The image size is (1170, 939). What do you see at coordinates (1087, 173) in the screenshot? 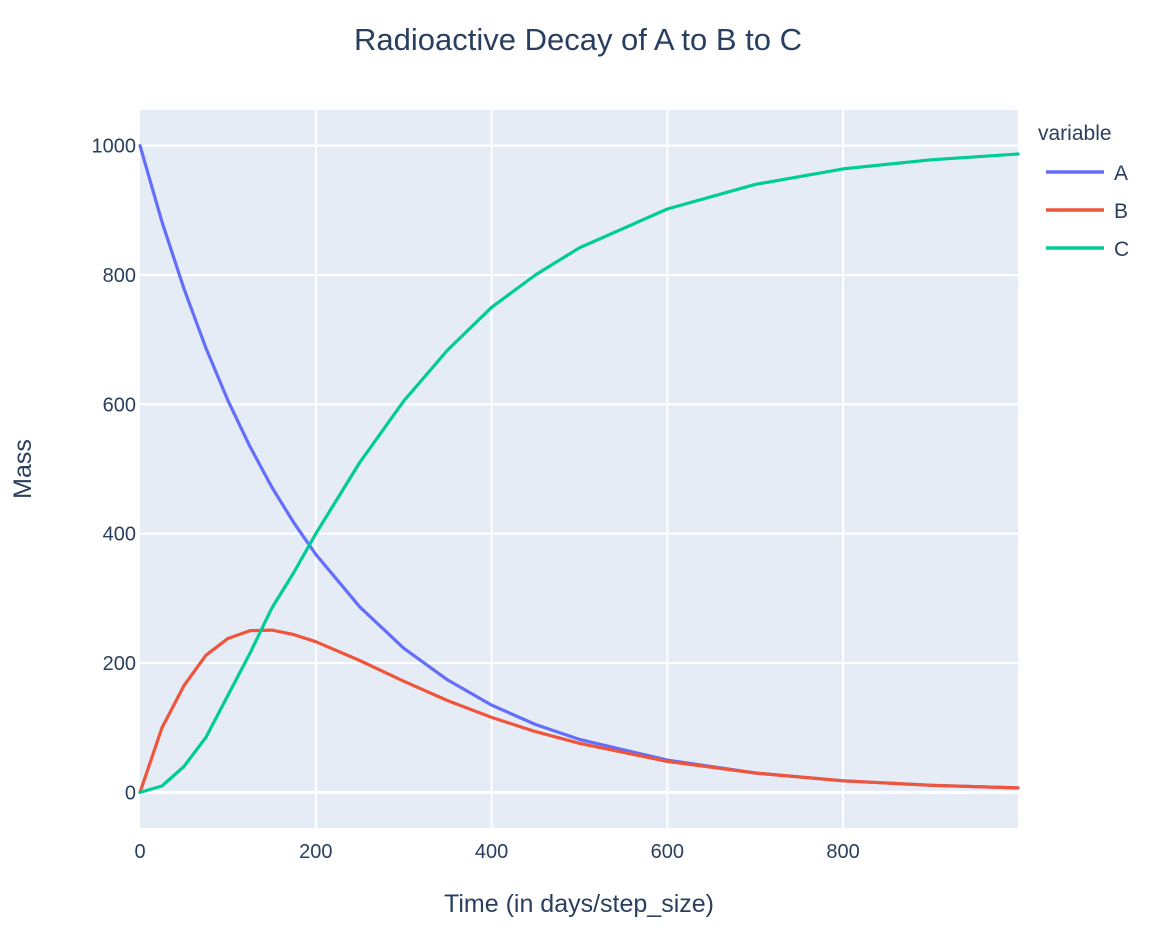
I see `legend-item-a: A` at bounding box center [1087, 173].